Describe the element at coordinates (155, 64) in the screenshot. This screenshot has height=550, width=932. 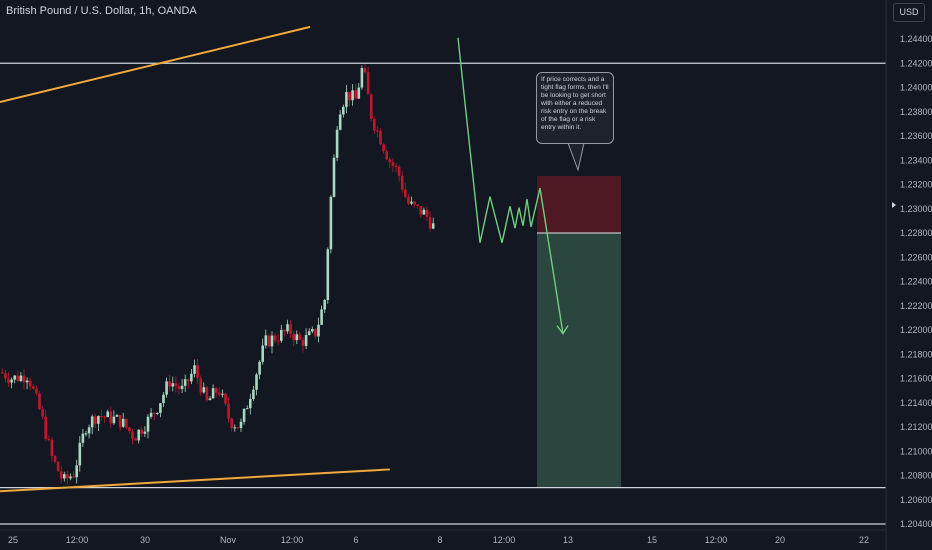
I see `trendline-upper` at that location.